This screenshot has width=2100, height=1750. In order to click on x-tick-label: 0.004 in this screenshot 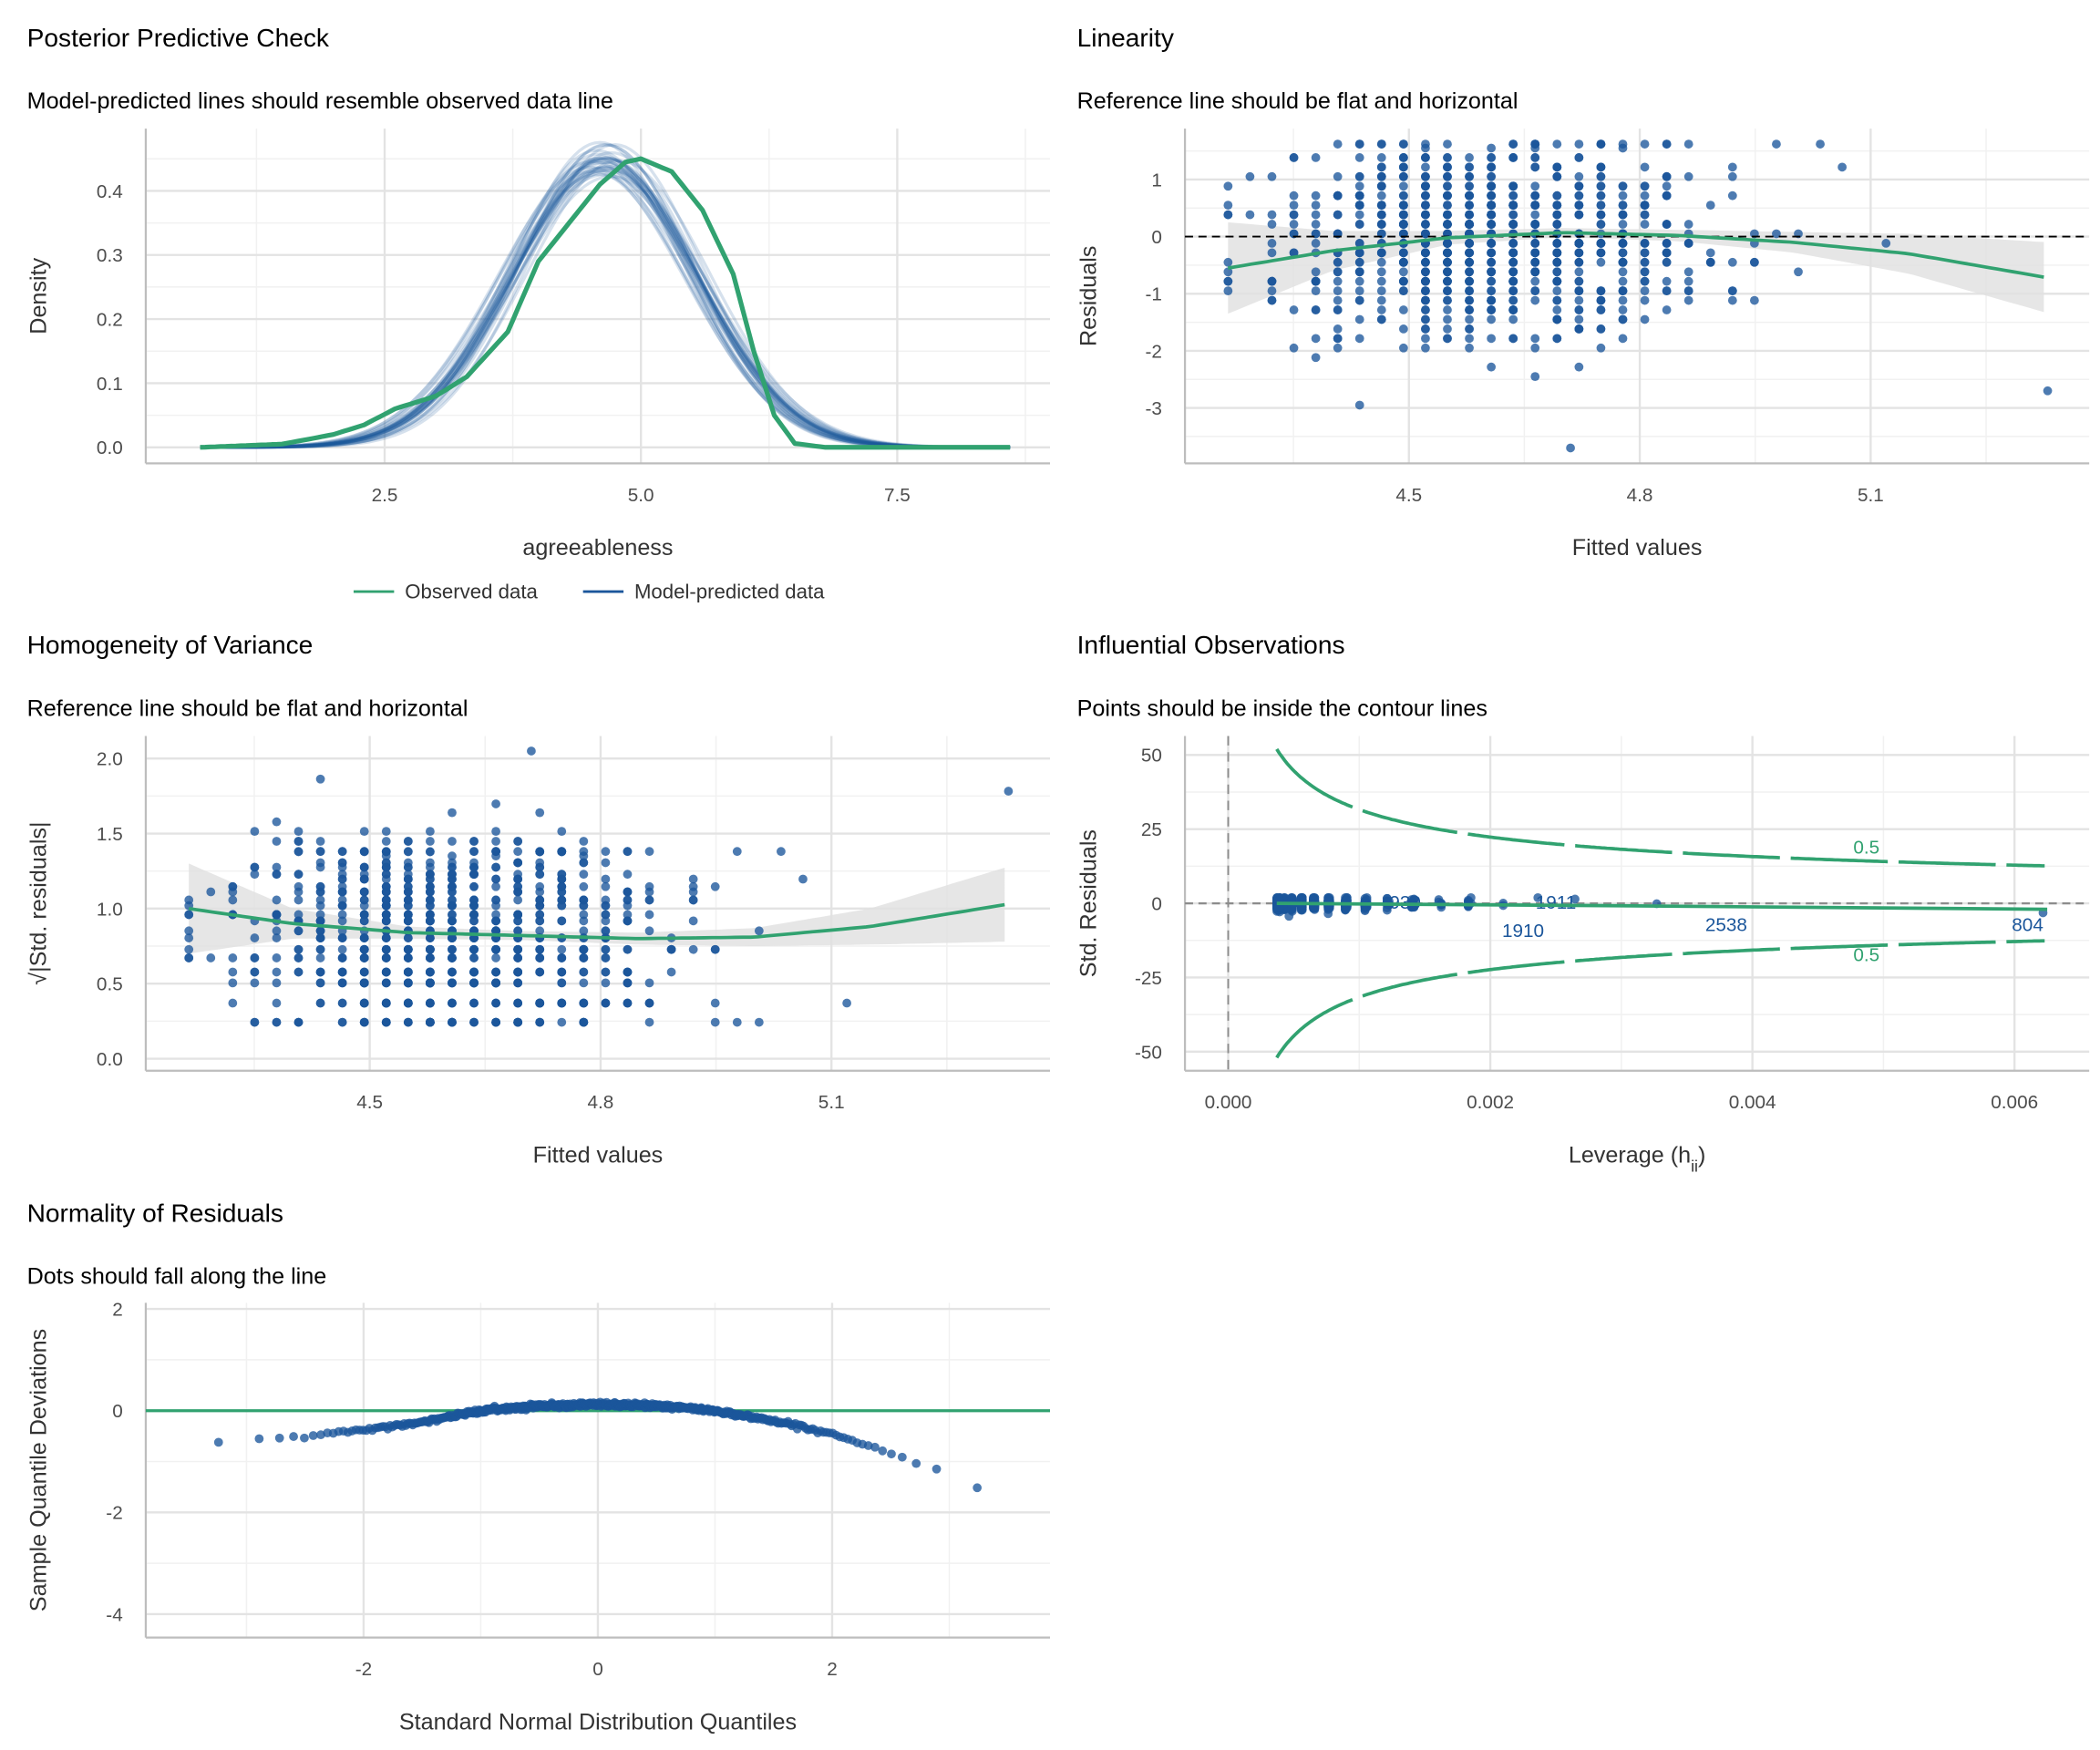, I will do `click(1753, 1103)`.